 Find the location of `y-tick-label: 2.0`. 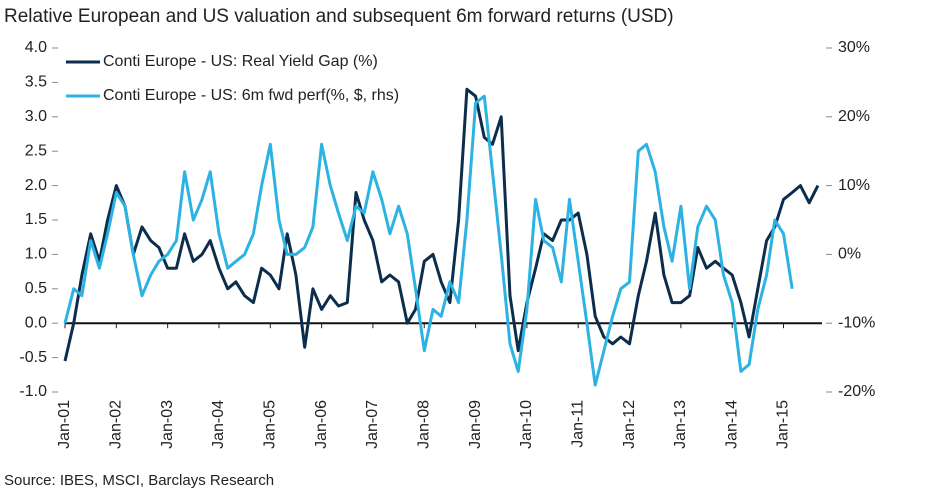

y-tick-label: 2.0 is located at coordinates (36, 185).